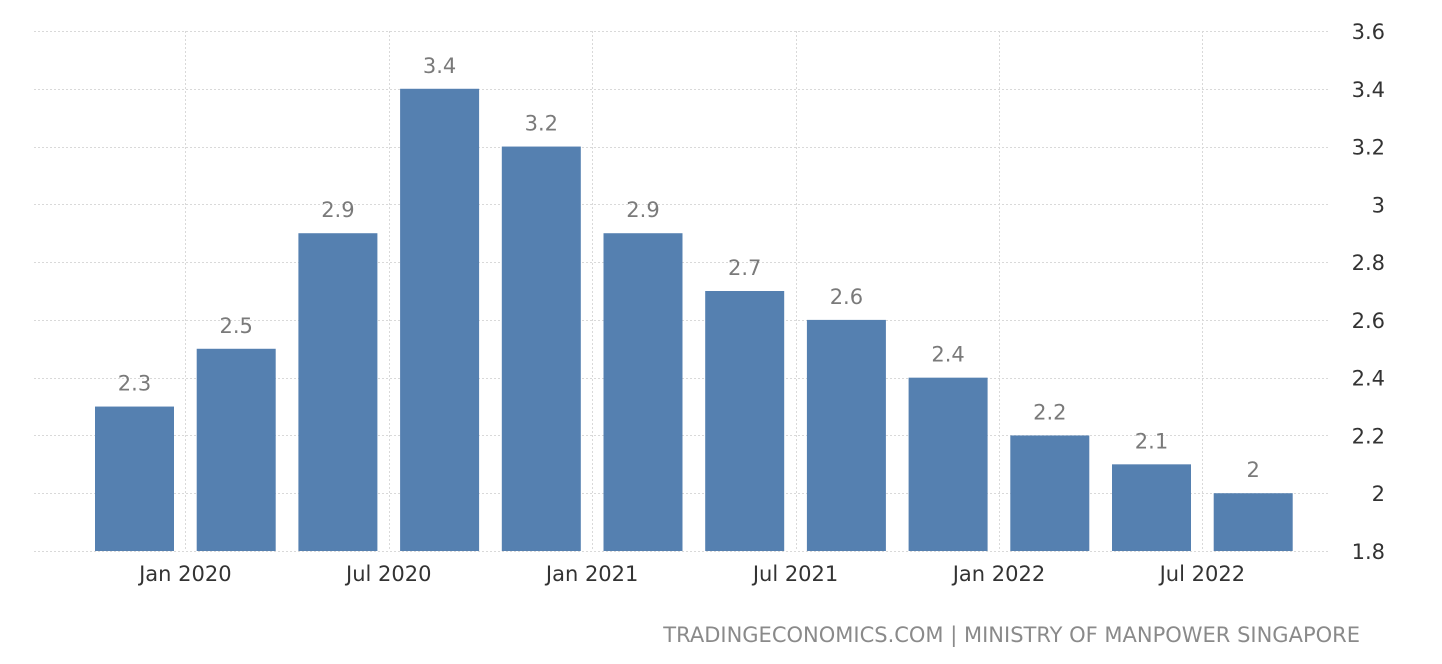 This screenshot has width=1442, height=664. I want to click on y-tick-label: 3.6, so click(1368, 32).